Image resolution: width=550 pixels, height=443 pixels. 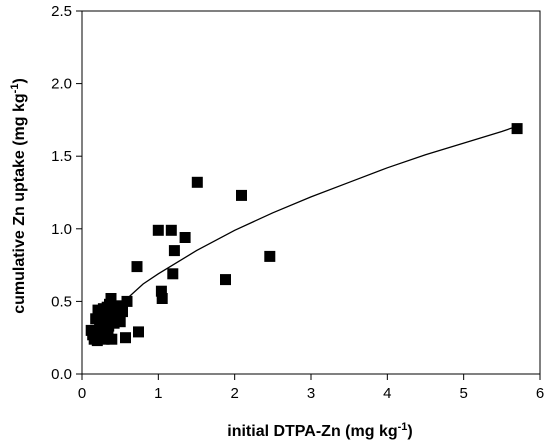 I want to click on y-tick-label: 1.5, so click(x=61, y=156).